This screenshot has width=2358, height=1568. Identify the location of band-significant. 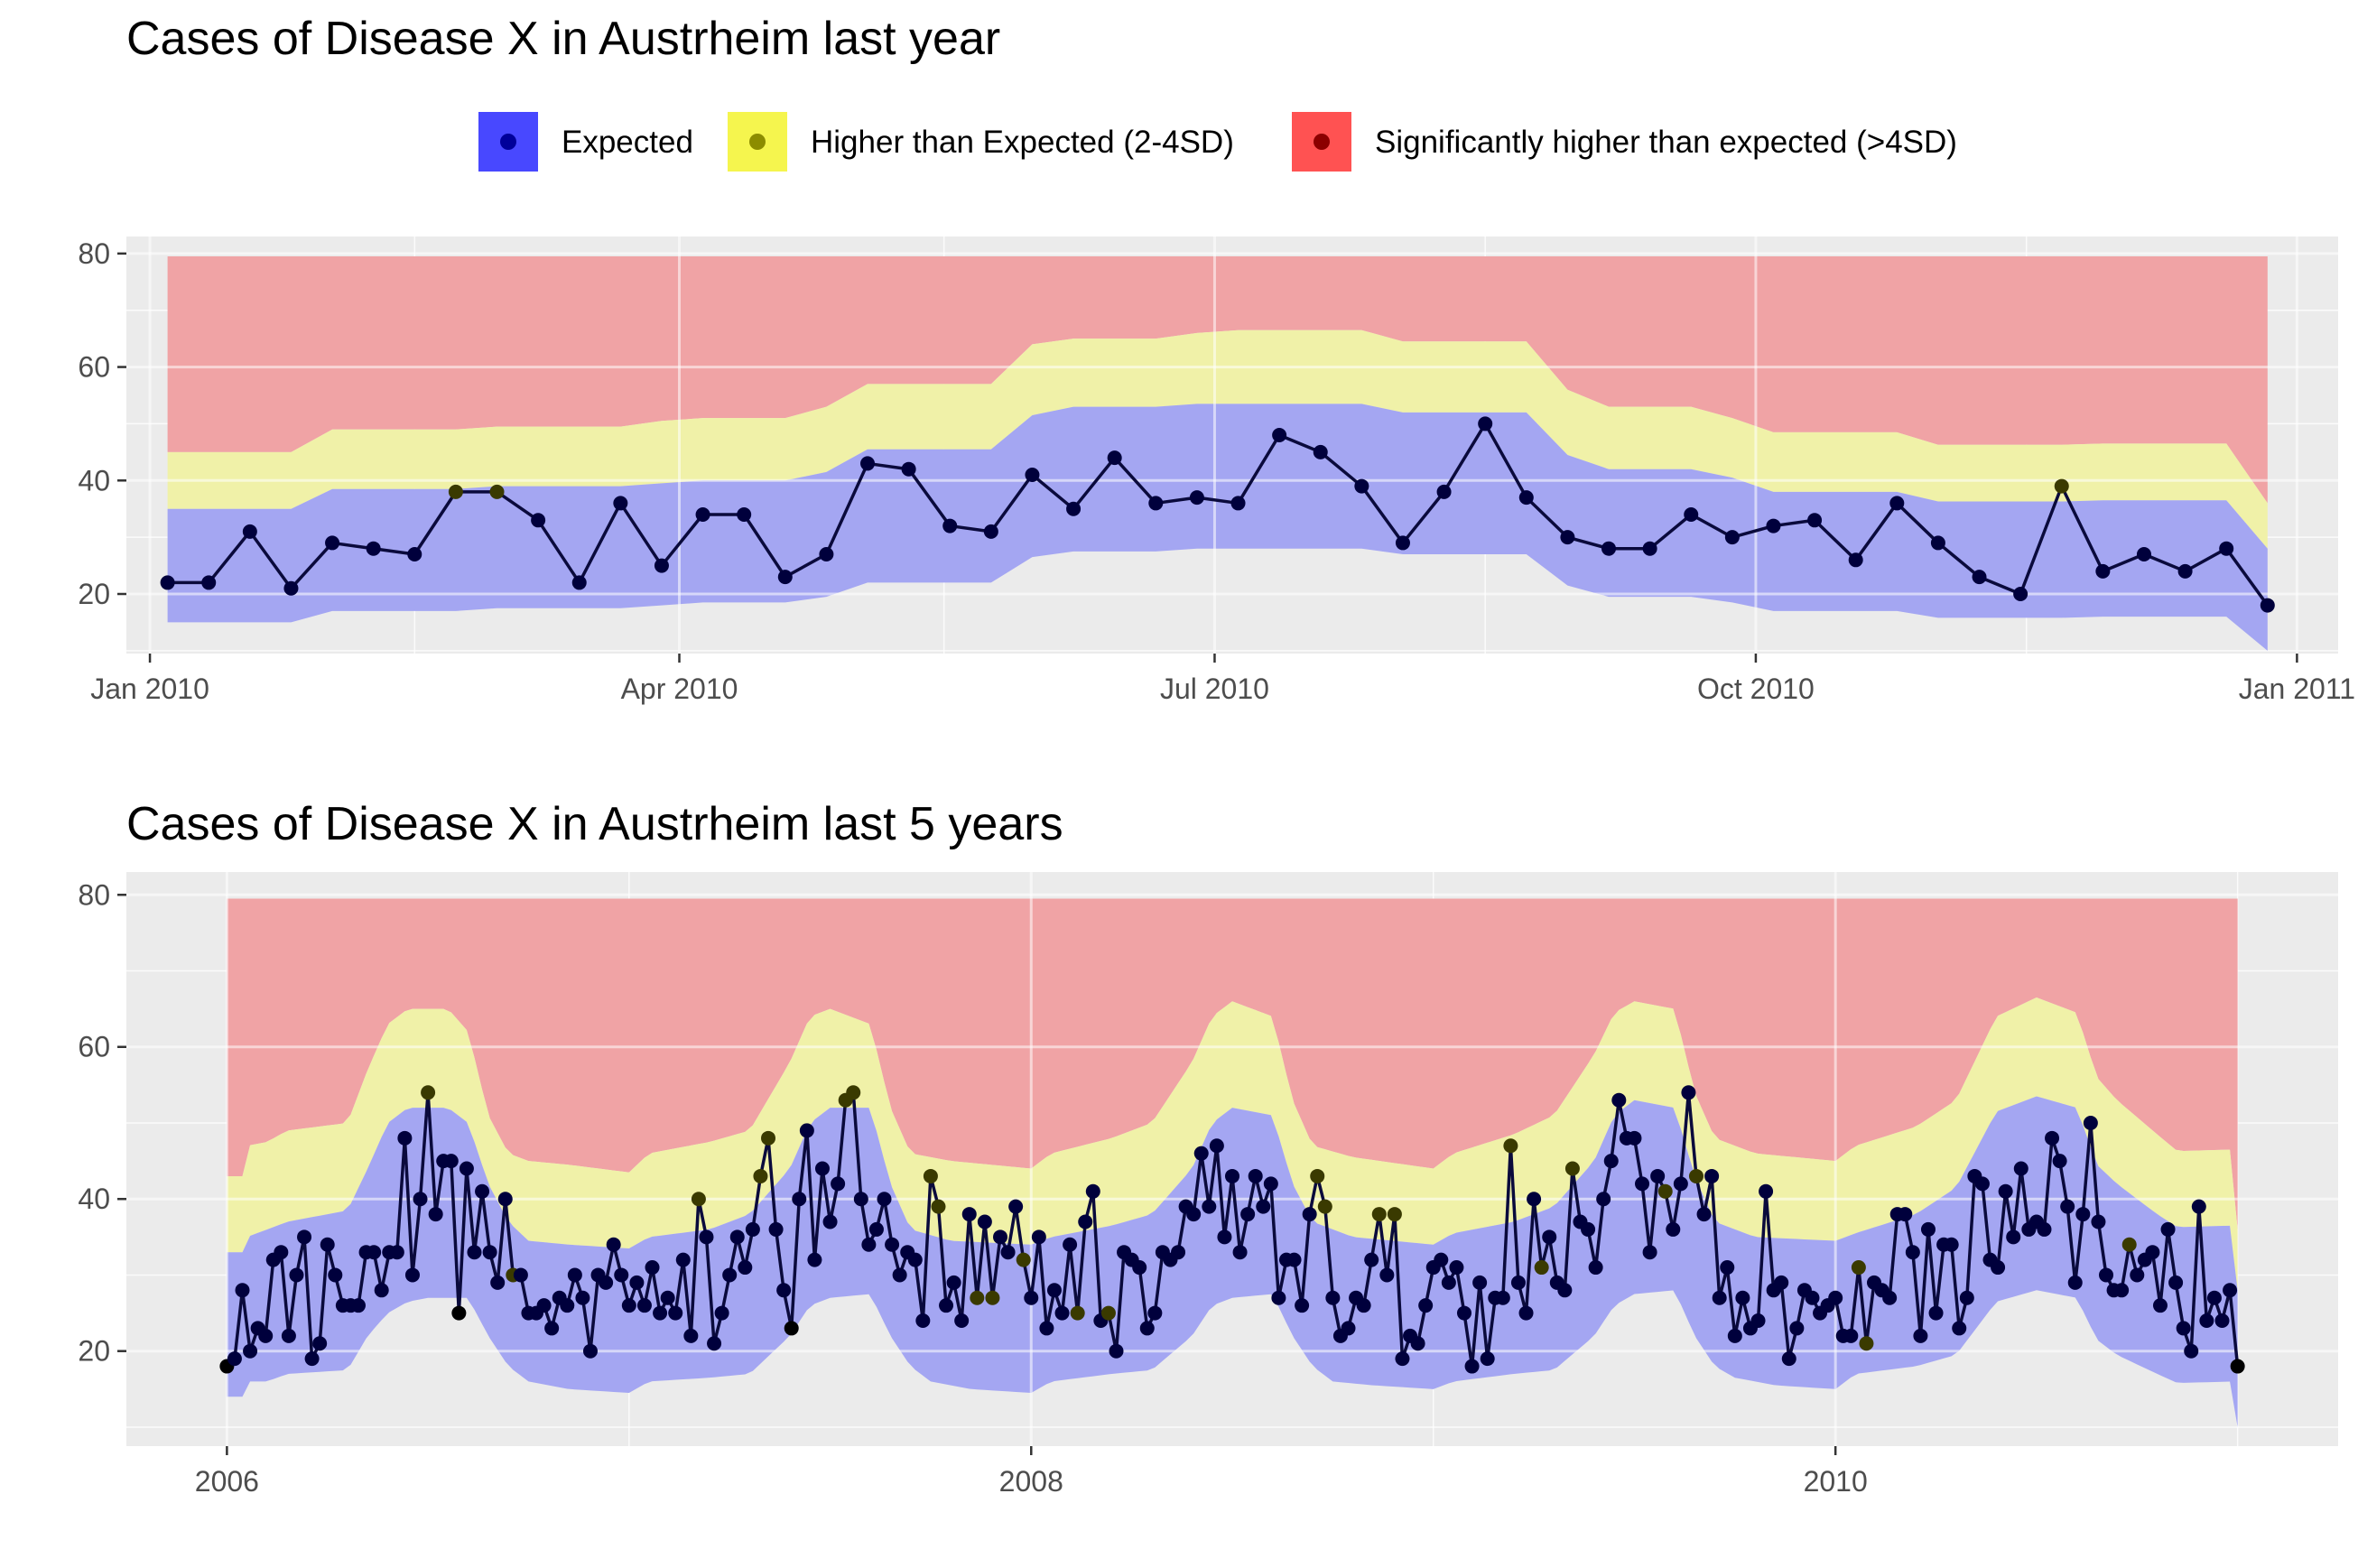
(1217, 380).